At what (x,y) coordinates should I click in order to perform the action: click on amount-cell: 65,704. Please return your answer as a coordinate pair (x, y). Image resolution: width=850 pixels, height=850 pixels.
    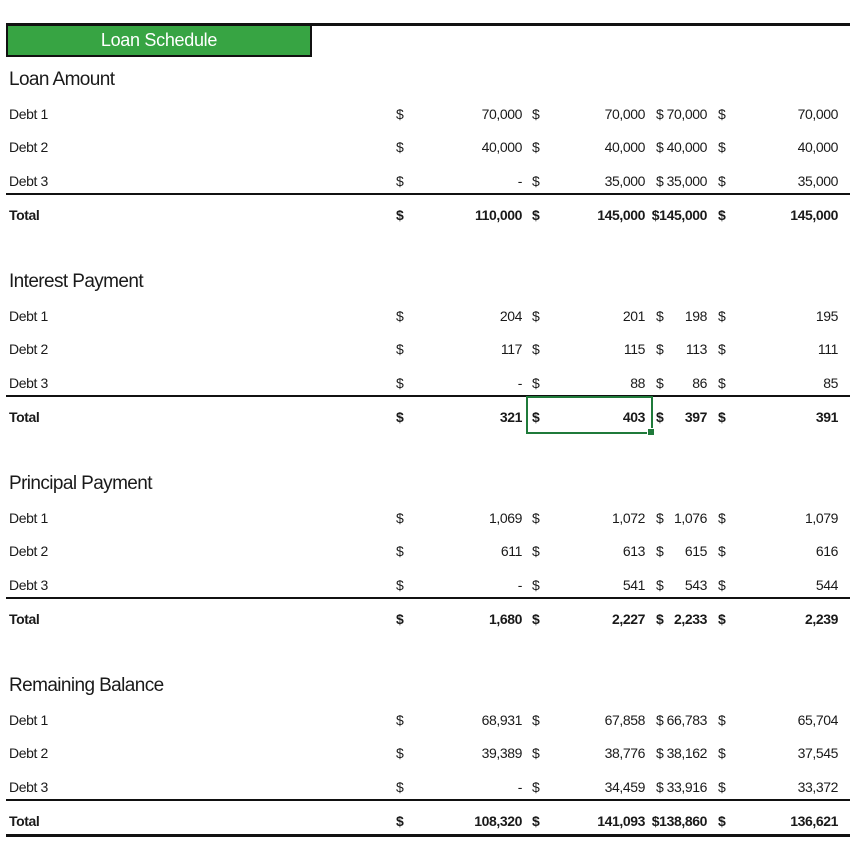
    Looking at the image, I should click on (818, 719).